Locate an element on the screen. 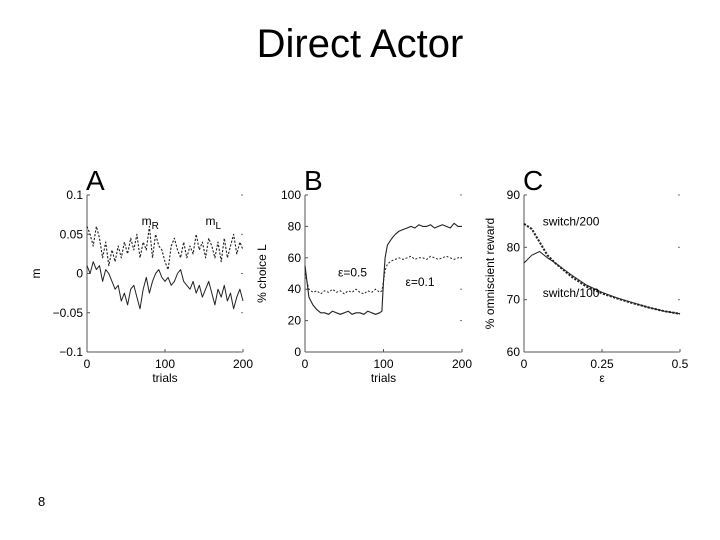 This screenshot has height=540, width=720. panel-a-letter: A is located at coordinates (95, 180).